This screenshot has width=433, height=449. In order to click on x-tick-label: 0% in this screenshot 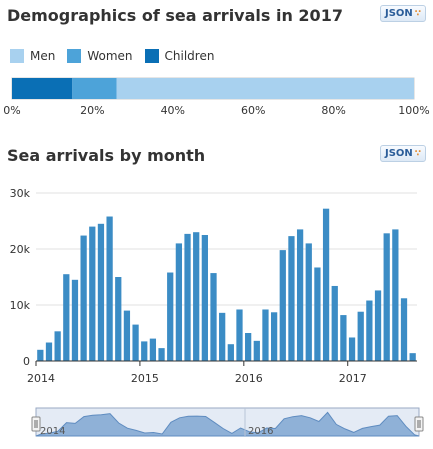, I will do `click(11, 110)`.